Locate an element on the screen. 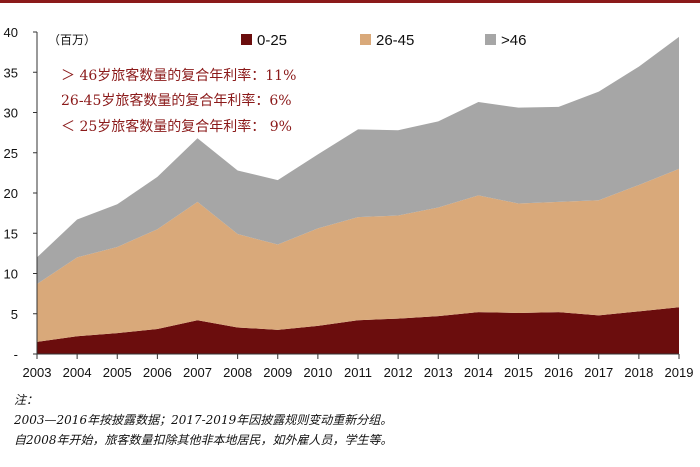  y-tick-label: 5 is located at coordinates (14, 314).